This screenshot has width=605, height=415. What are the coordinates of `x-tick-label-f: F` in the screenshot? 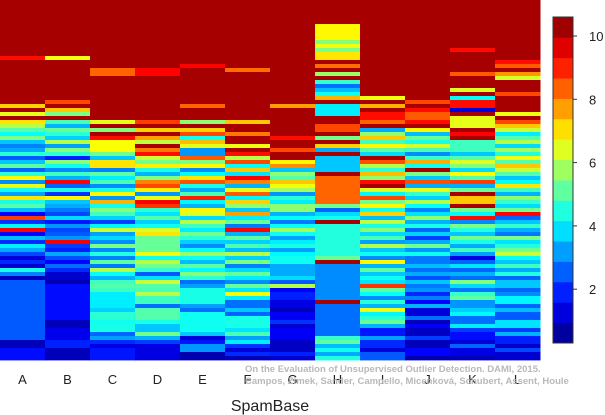 It's located at (248, 379).